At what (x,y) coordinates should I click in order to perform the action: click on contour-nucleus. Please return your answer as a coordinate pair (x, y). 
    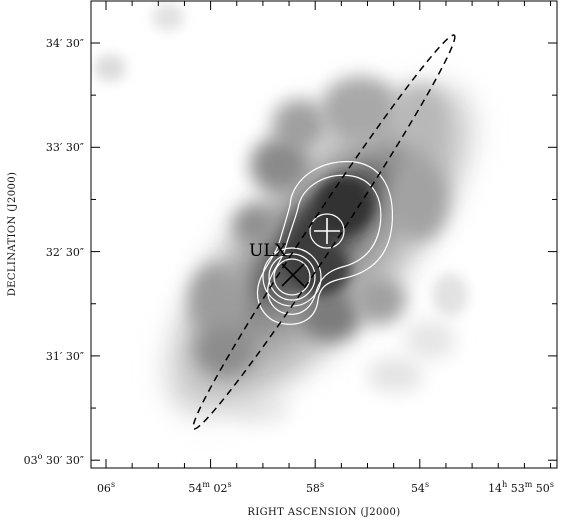
    Looking at the image, I should click on (327, 231).